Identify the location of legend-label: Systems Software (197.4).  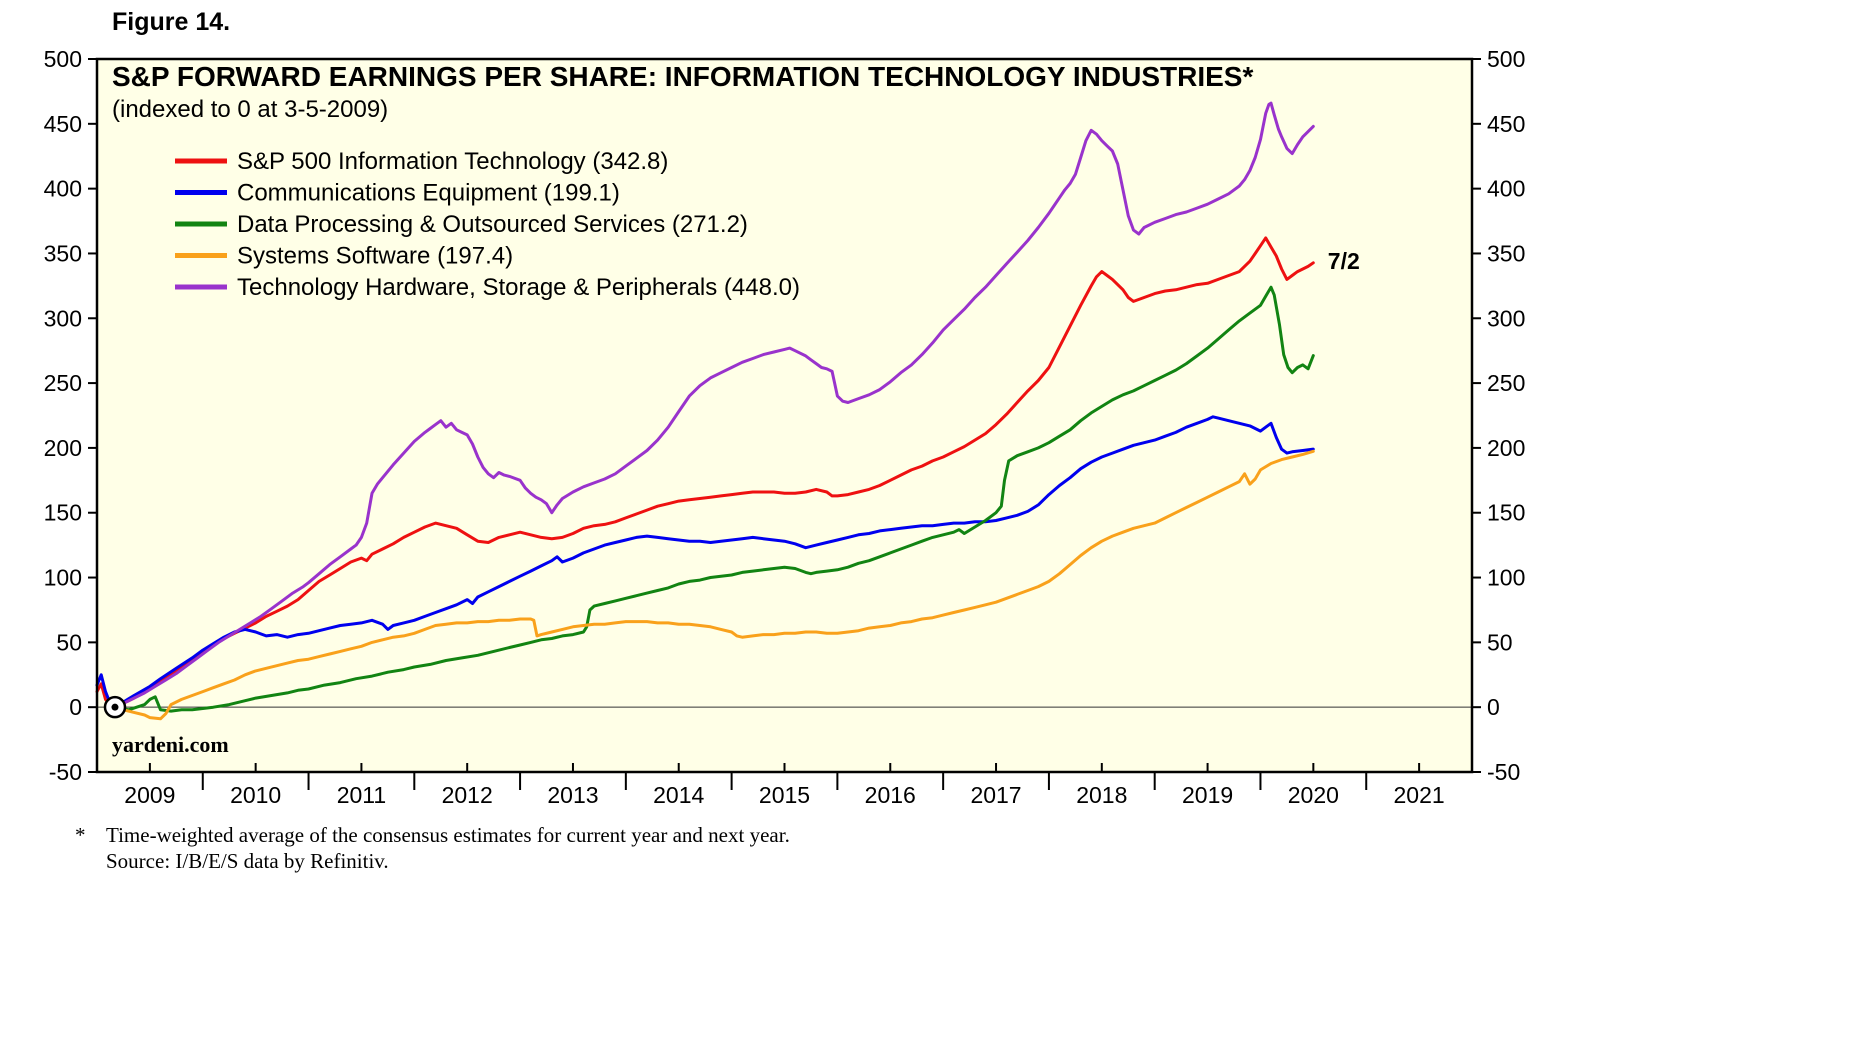
(375, 256).